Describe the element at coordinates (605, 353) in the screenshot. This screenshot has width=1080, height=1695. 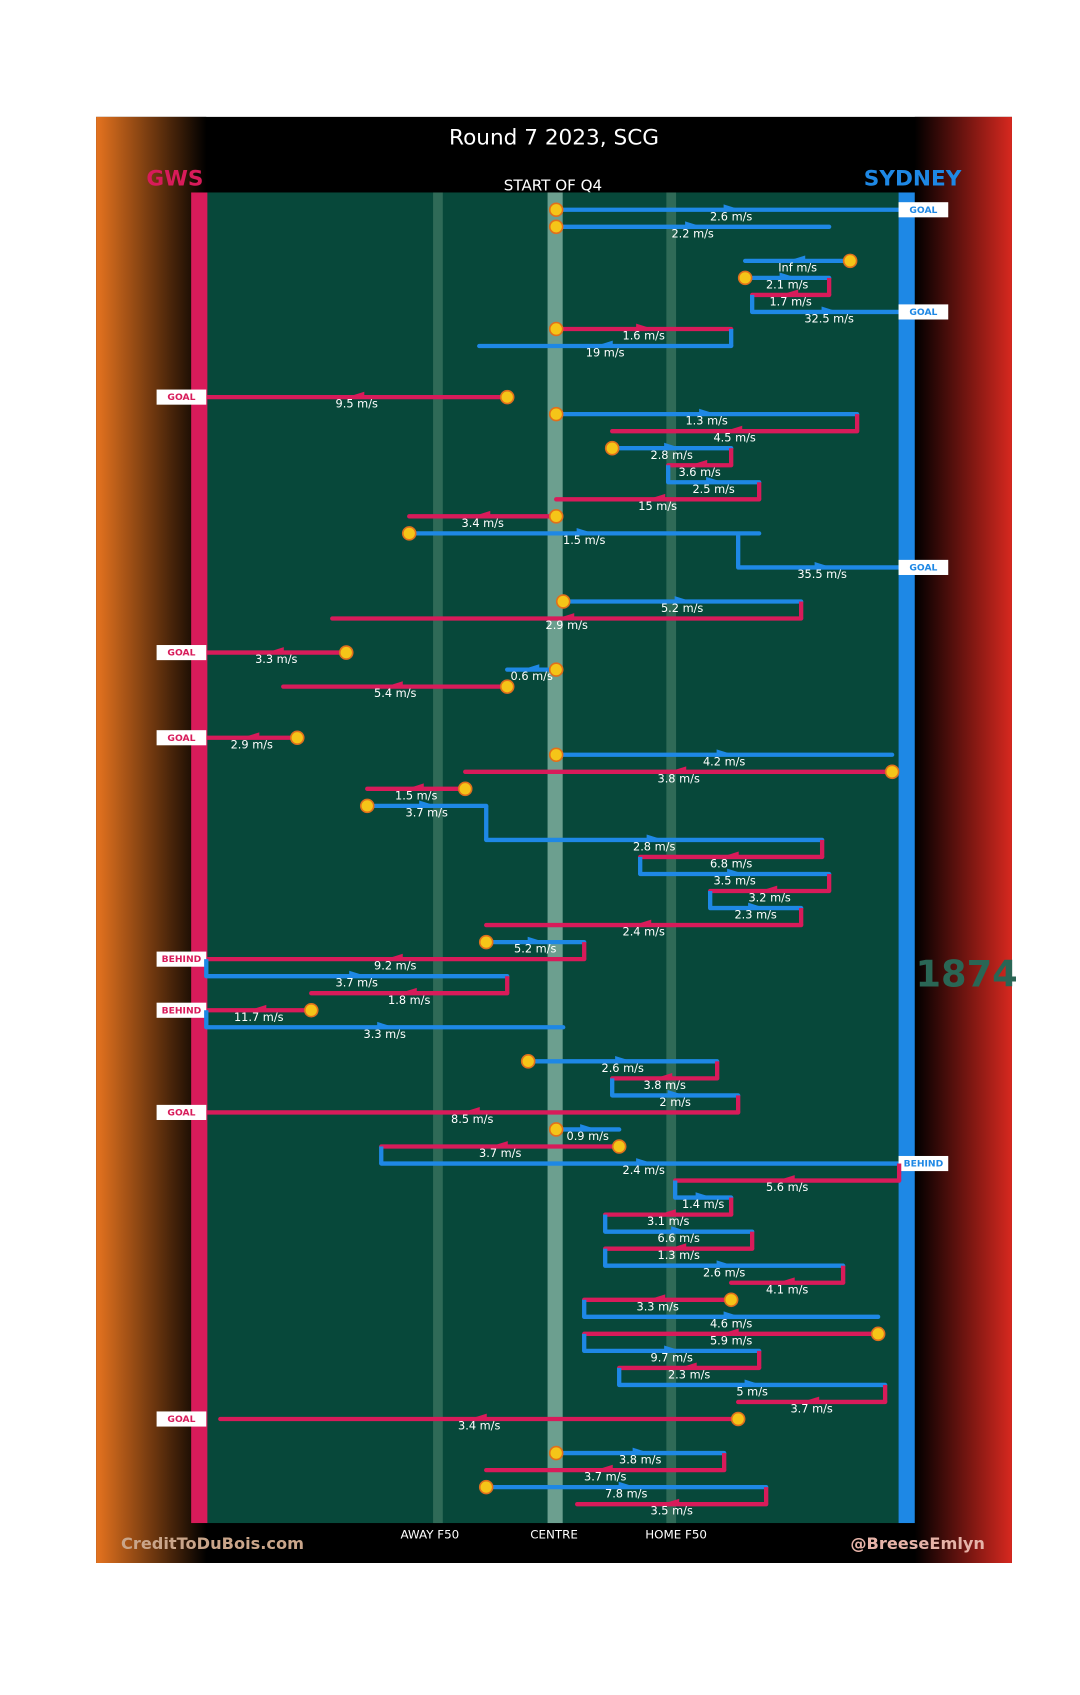
I see `speed-label: 19 m/s` at that location.